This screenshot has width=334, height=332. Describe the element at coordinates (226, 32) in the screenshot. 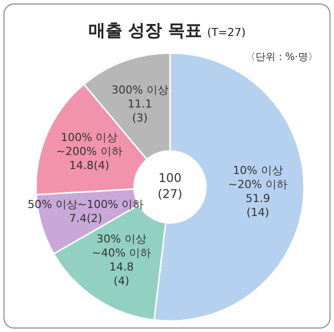

I see `chart-subtitle: (T=27)` at that location.